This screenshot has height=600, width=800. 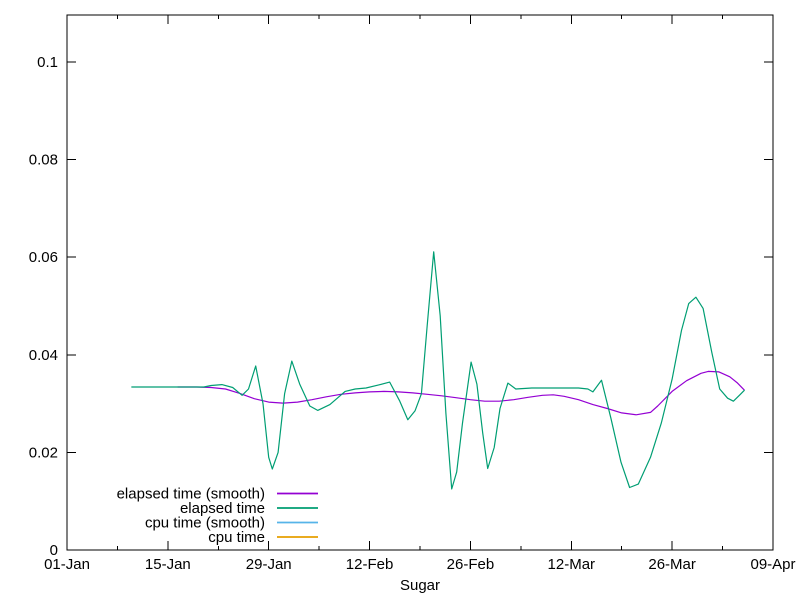 What do you see at coordinates (168, 564) in the screenshot?
I see `x-tick-label: 15-Jan` at bounding box center [168, 564].